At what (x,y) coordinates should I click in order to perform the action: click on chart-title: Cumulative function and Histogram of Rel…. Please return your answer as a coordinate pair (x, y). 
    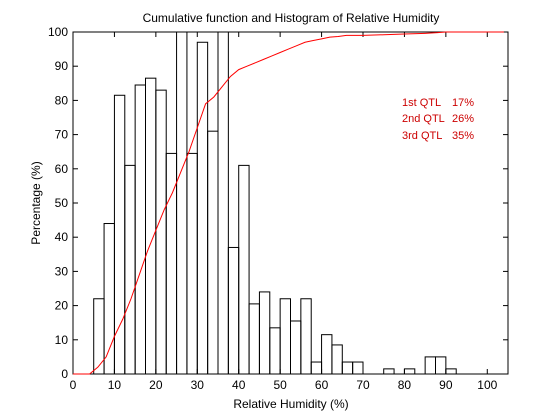
    Looking at the image, I should click on (291, 18).